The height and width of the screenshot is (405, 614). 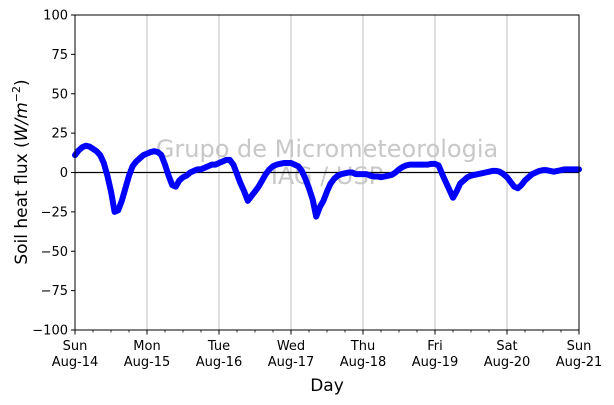 What do you see at coordinates (22, 202) in the screenshot?
I see `y-axis-title-part-1: Soil heat flux (` at bounding box center [22, 202].